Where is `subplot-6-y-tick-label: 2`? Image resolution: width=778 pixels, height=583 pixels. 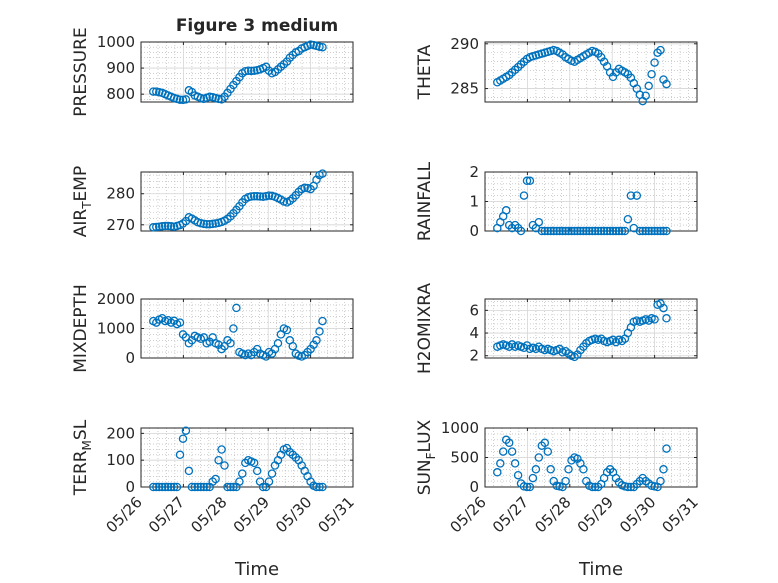
subplot-6-y-tick-label: 2 is located at coordinates (474, 356).